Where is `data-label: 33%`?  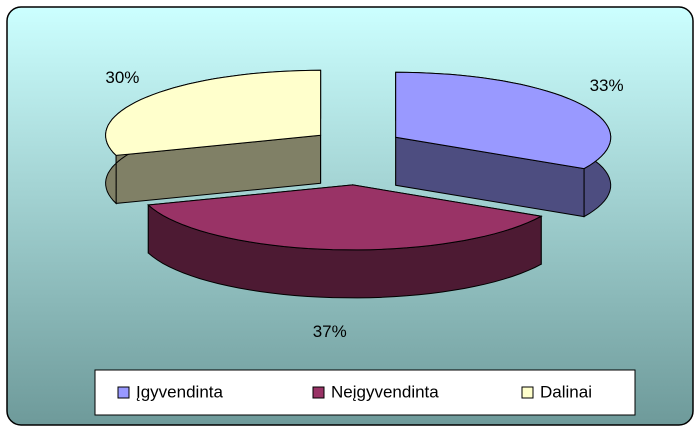 data-label: 33% is located at coordinates (607, 85).